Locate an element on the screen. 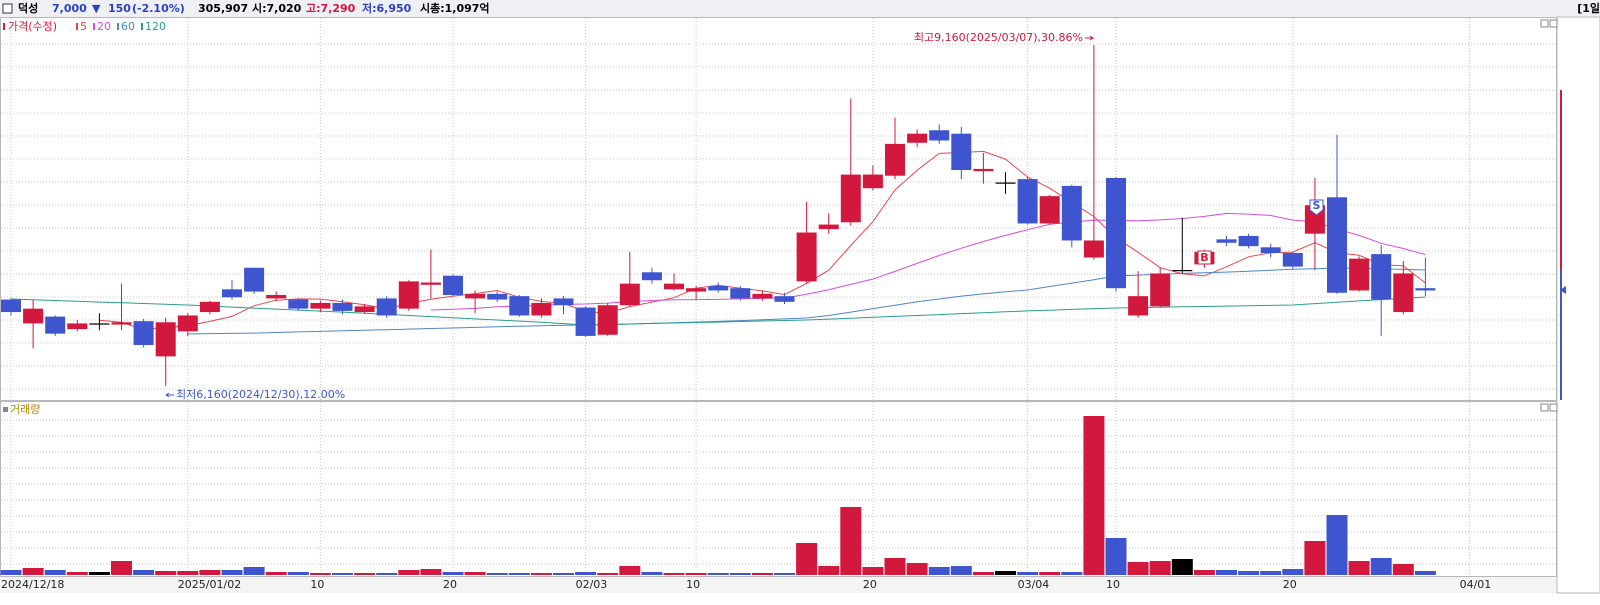  legend-entry: 5 is located at coordinates (83, 26).